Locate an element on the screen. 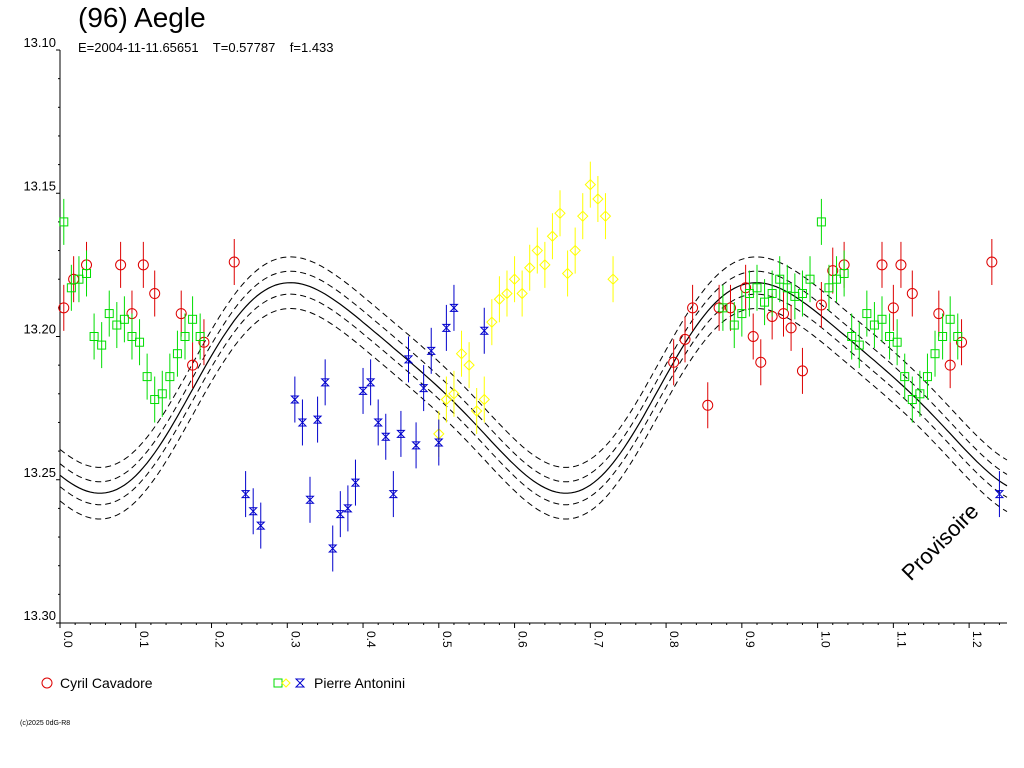  x-tick-label: 0.8 is located at coordinates (674, 639).